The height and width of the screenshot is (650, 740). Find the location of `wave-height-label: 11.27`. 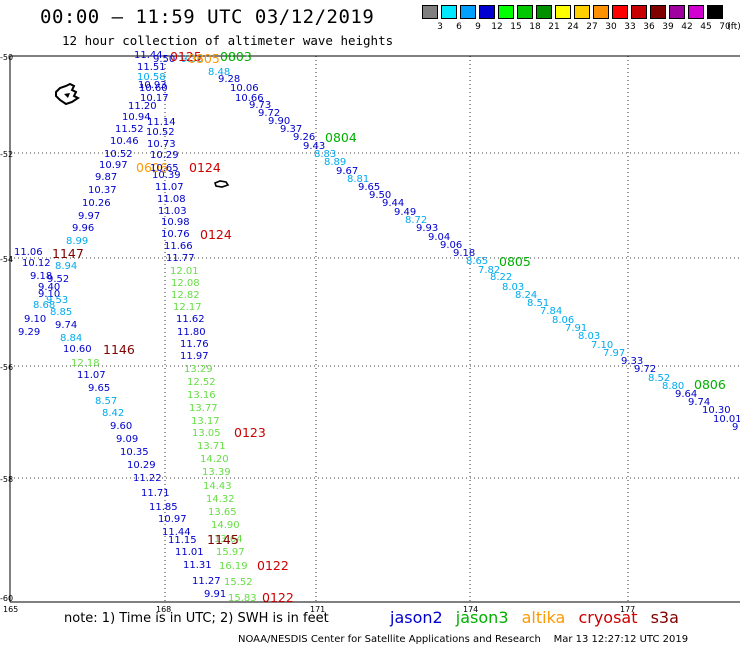

wave-height-label: 11.27 is located at coordinates (206, 581).